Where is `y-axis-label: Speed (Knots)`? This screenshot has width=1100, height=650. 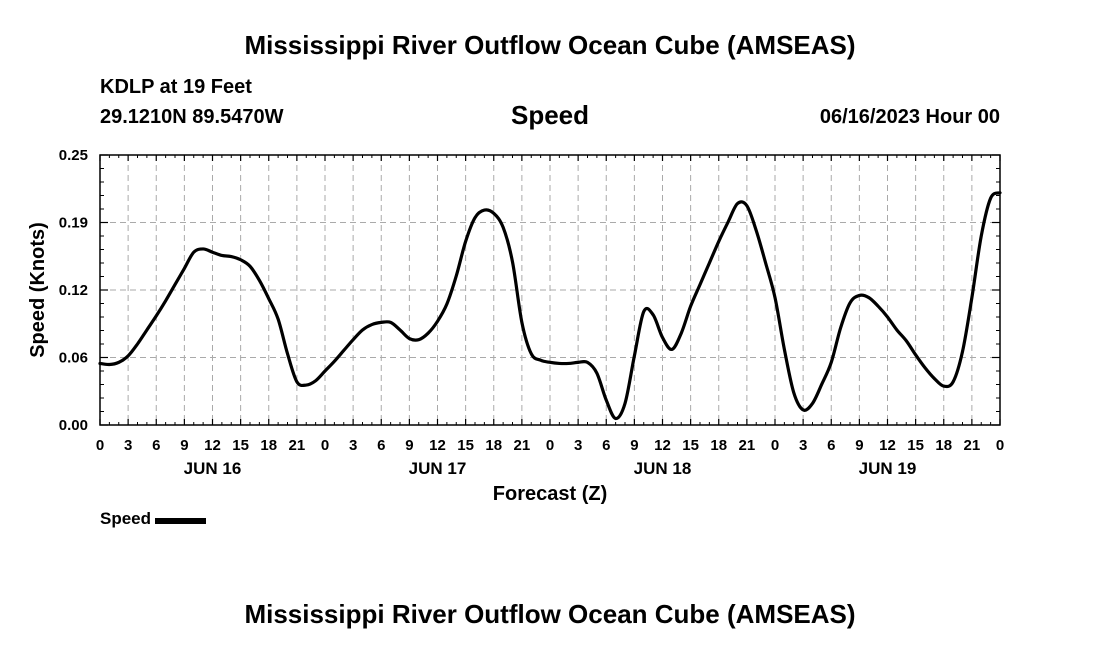 y-axis-label: Speed (Knots) is located at coordinates (38, 290).